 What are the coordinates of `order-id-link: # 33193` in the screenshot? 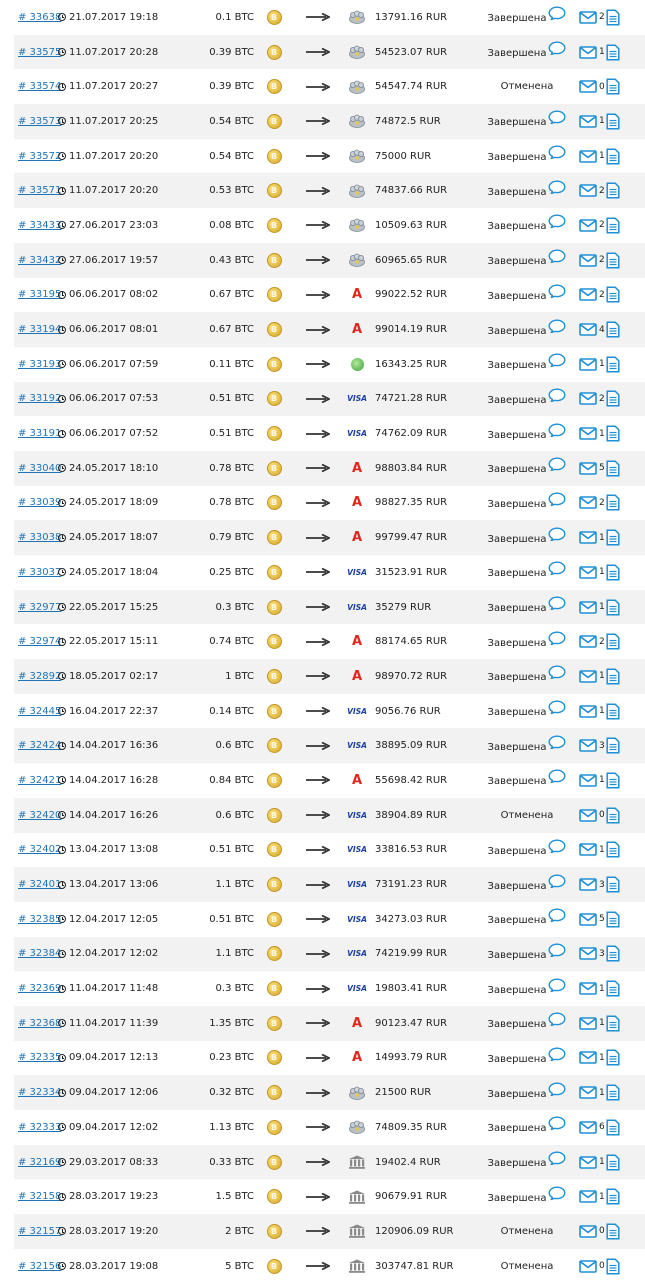 It's located at (40, 364).